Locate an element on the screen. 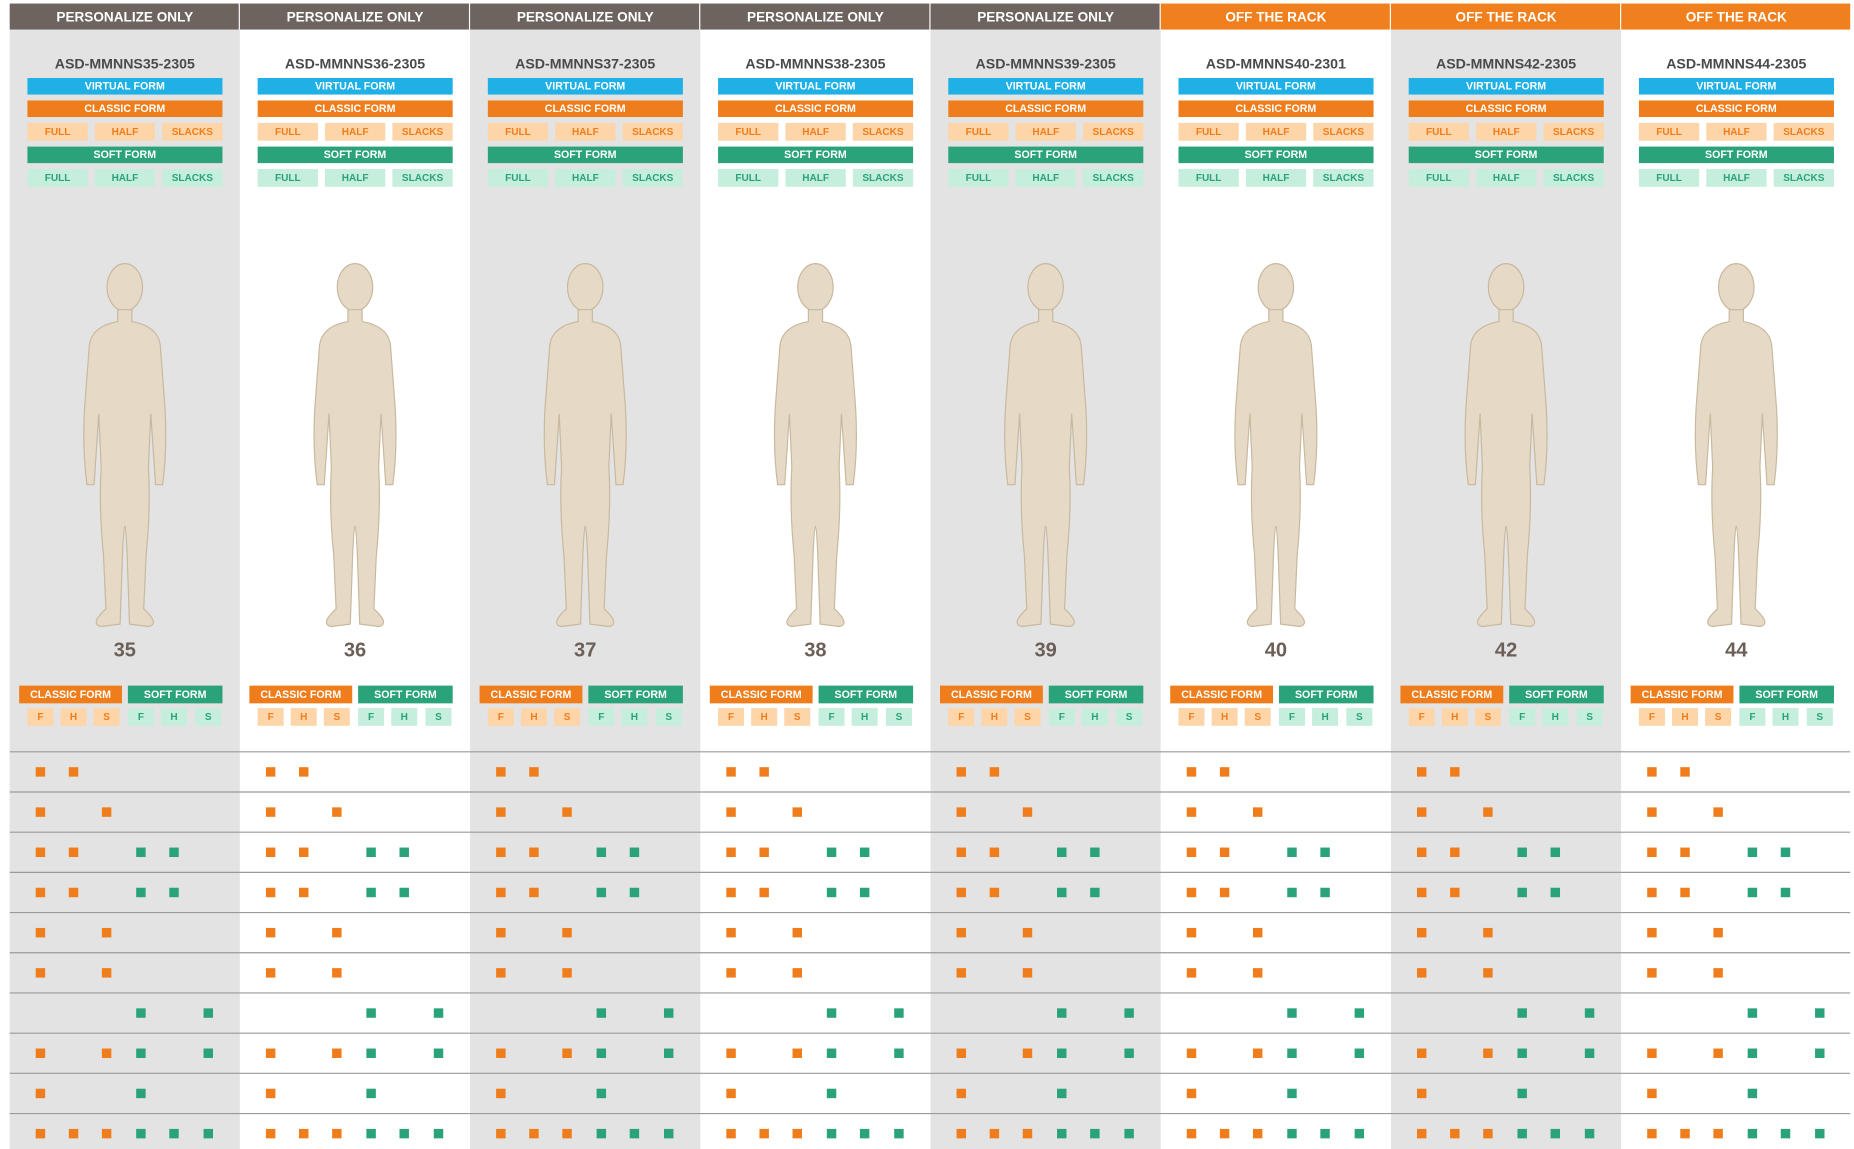  letter-label: S is located at coordinates (567, 717).